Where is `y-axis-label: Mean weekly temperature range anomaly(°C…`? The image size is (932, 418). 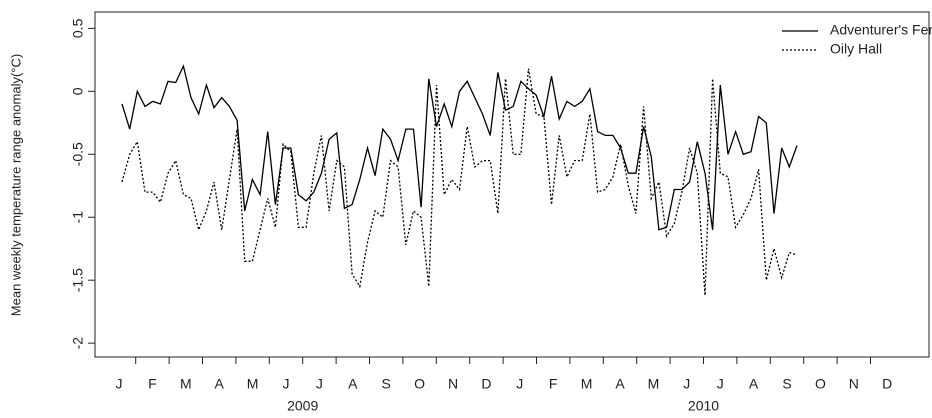
y-axis-label: Mean weekly temperature range anomaly(°C… is located at coordinates (15, 185).